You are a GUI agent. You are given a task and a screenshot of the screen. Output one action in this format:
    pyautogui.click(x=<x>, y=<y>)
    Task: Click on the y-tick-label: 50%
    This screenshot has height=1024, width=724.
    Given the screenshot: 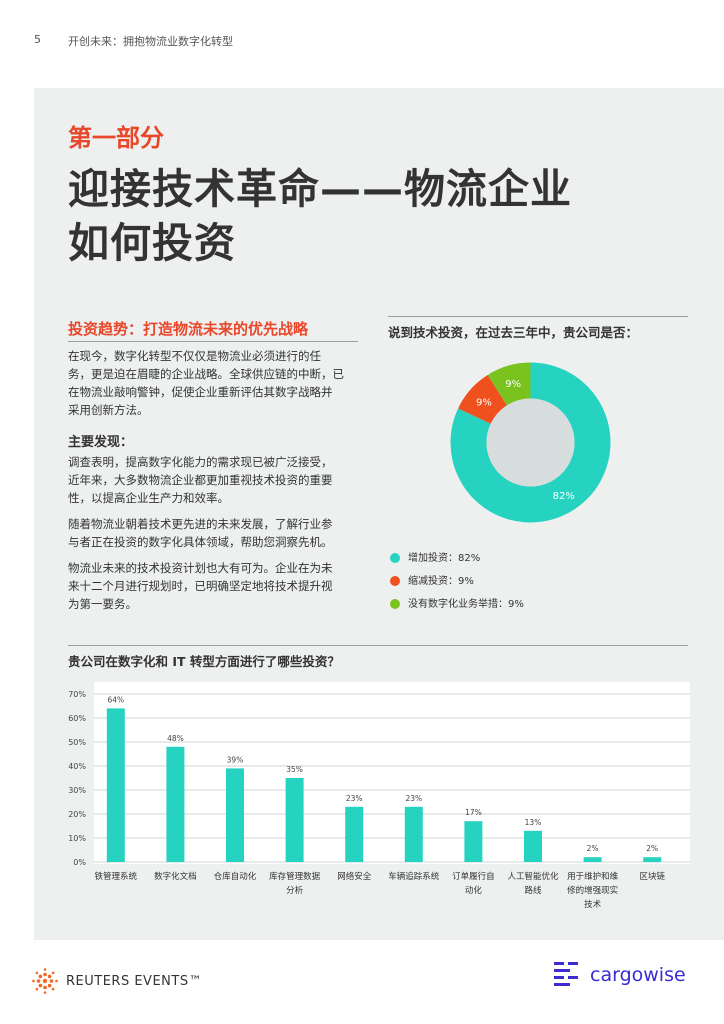 What is the action you would take?
    pyautogui.click(x=77, y=742)
    